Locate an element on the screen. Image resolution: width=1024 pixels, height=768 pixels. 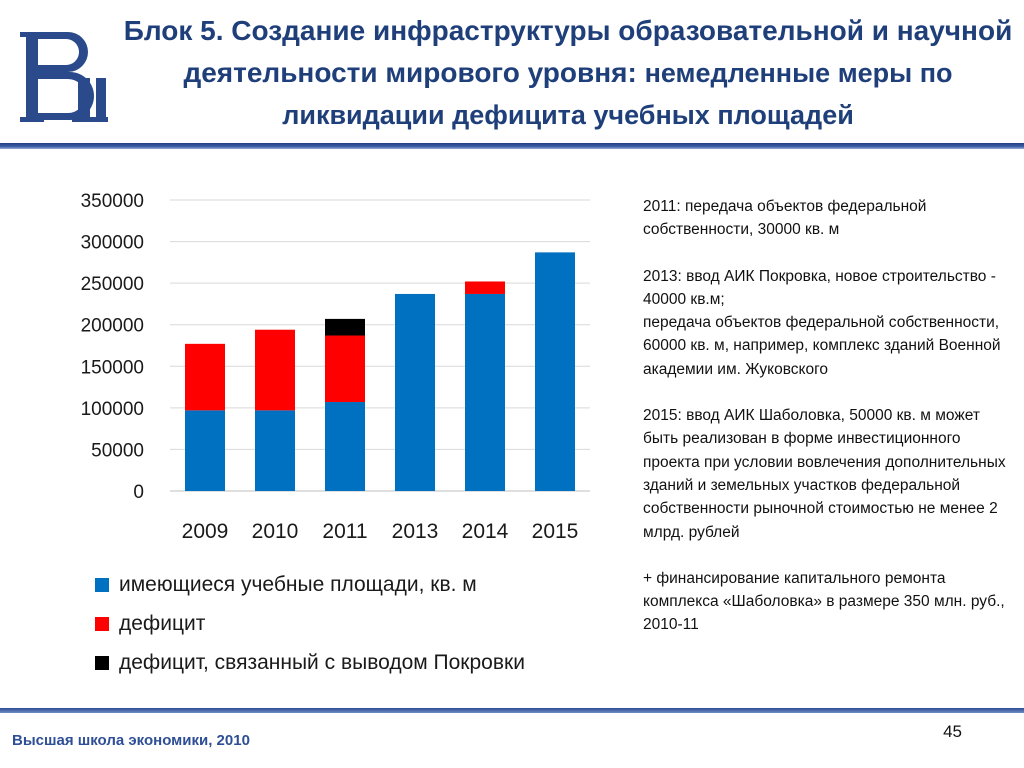
x-tick-label: 2010 is located at coordinates (275, 531).